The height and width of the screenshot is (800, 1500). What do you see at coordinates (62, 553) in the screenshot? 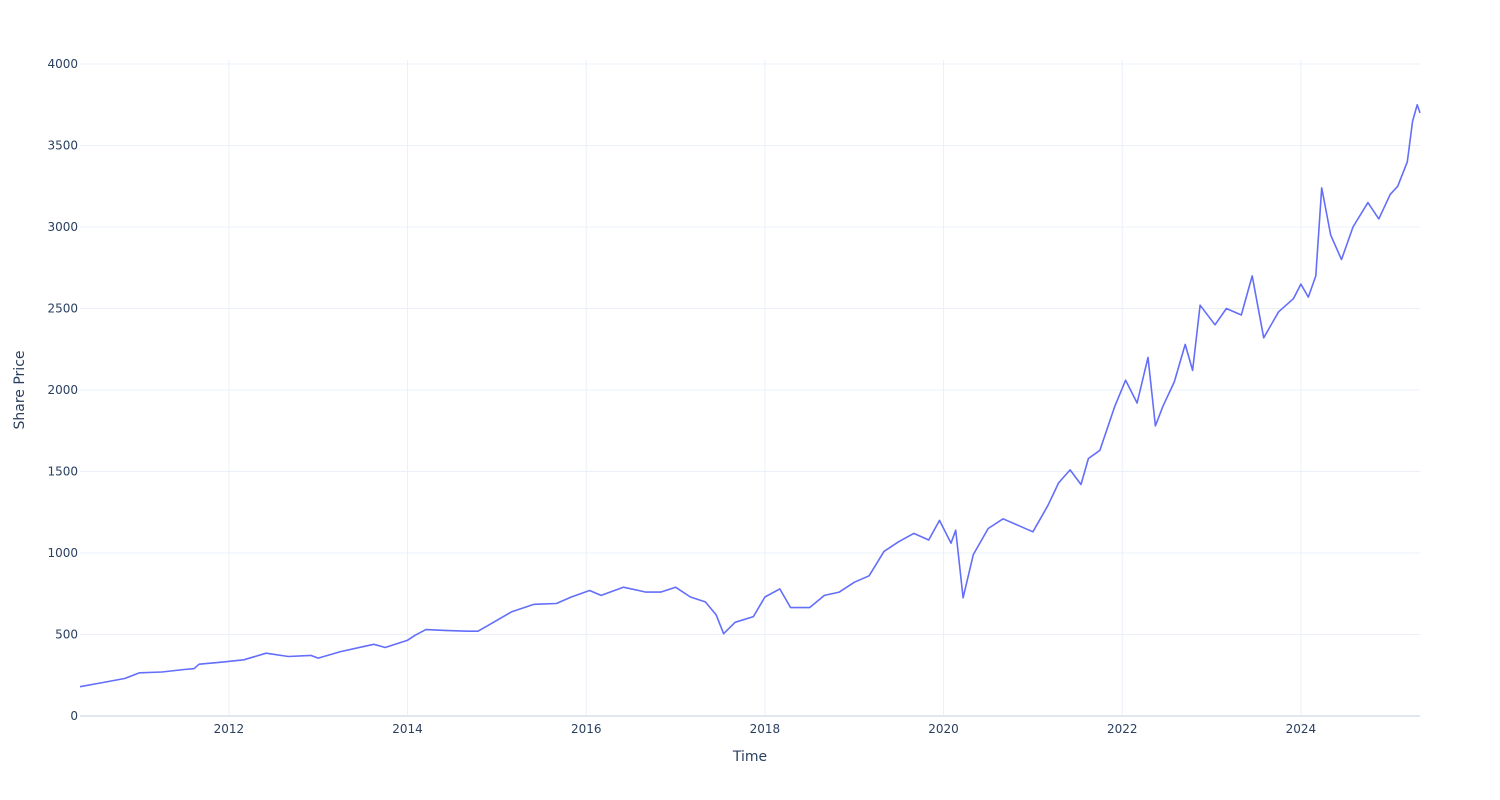
I see `y-tick-label: 1000` at bounding box center [62, 553].